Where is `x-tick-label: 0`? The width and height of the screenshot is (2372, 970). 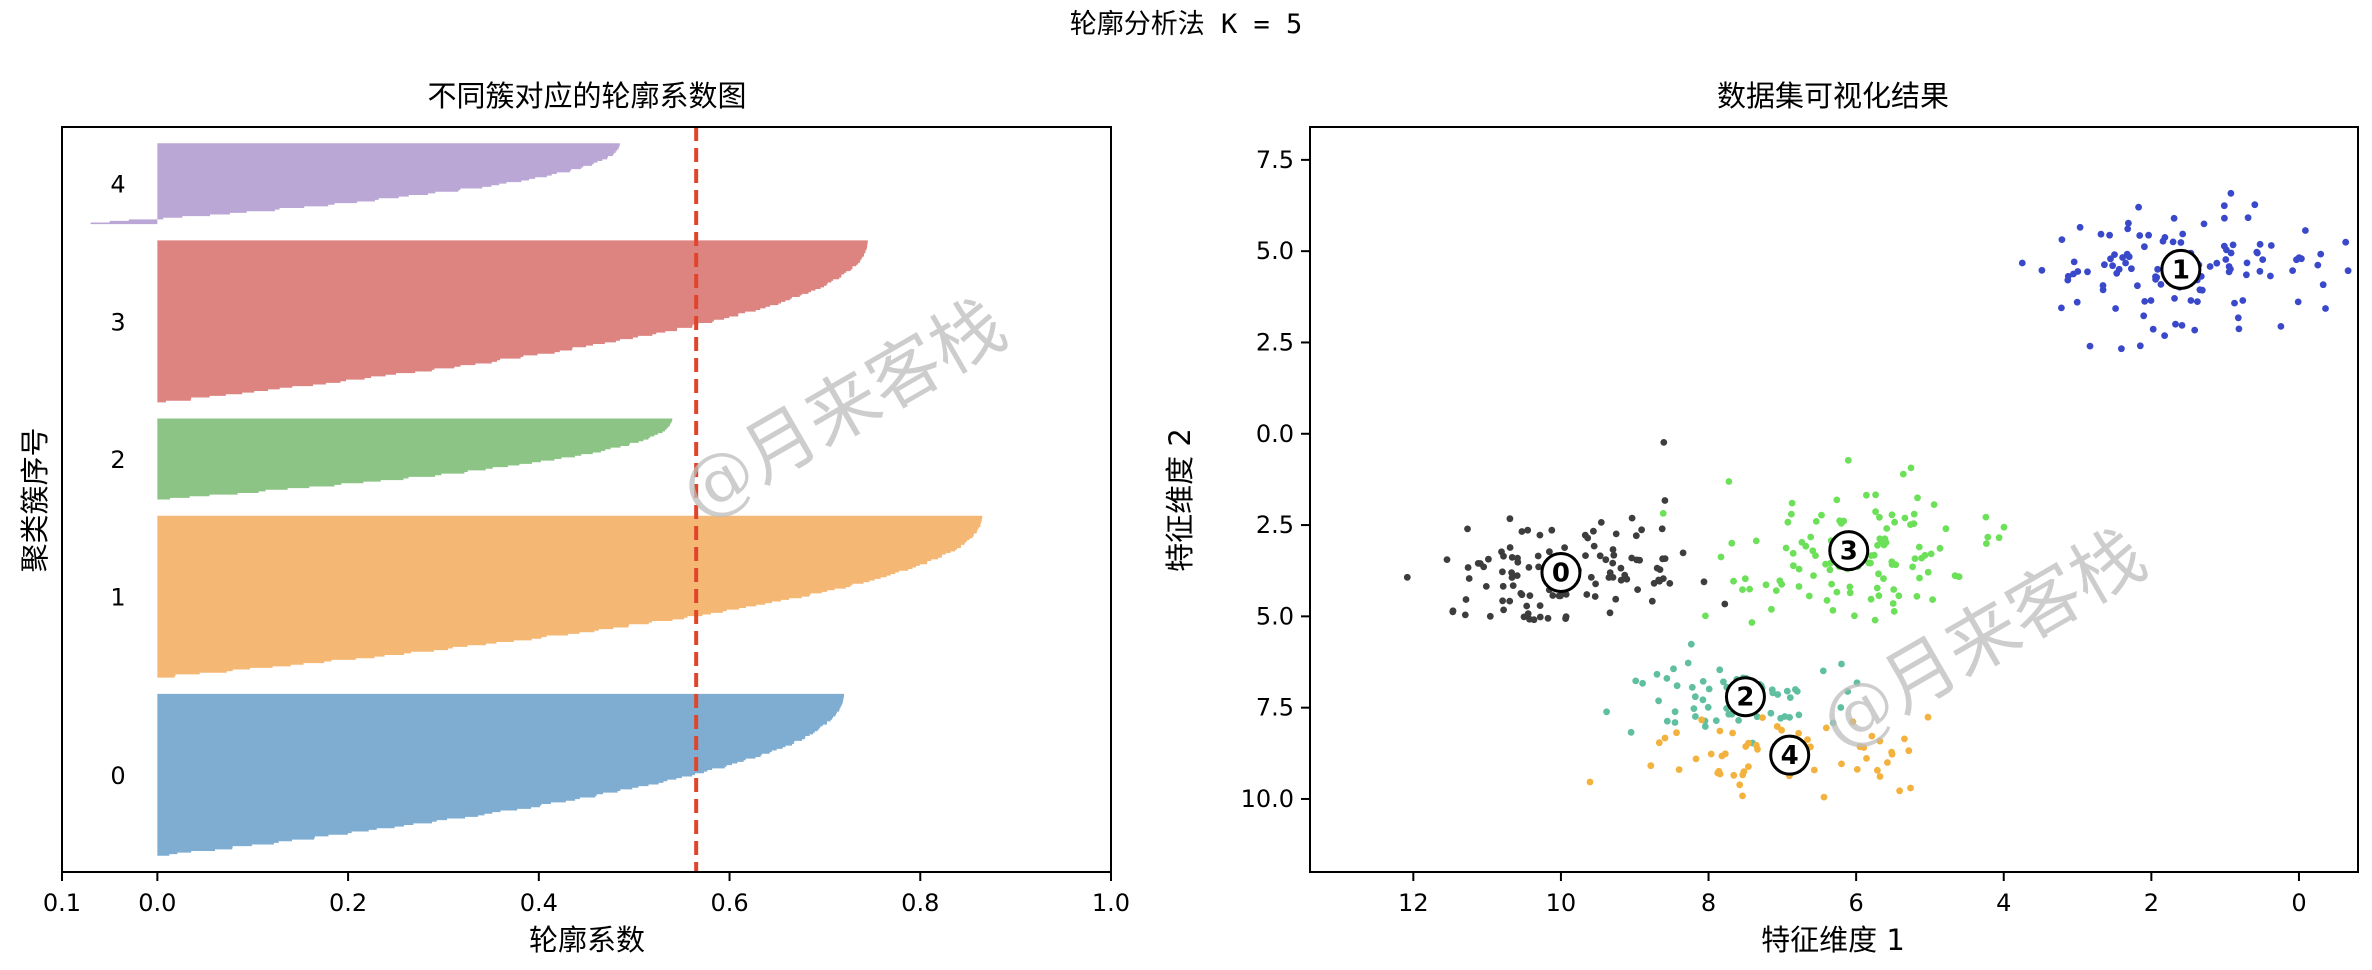 x-tick-label: 0 is located at coordinates (2298, 903).